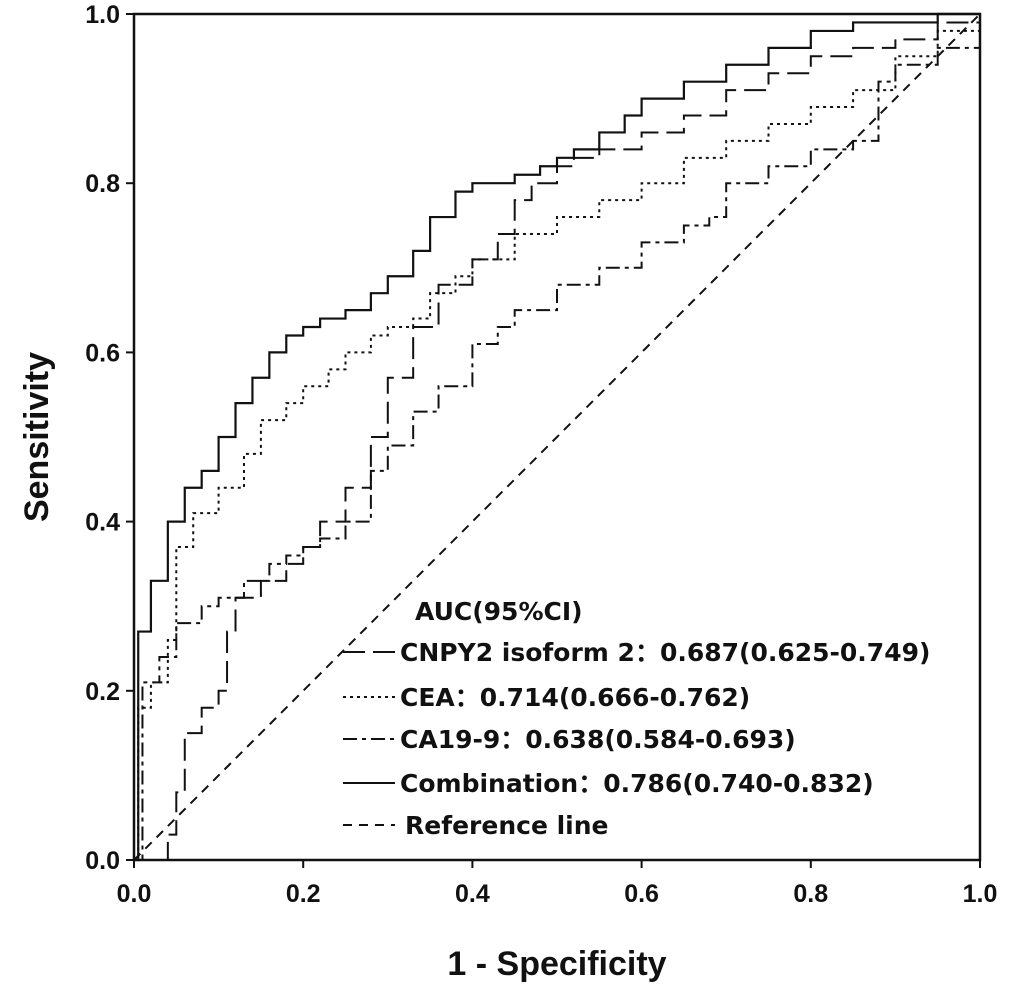 This screenshot has height=987, width=1020. Describe the element at coordinates (507, 825) in the screenshot. I see `legend-entry-label: Reference line` at that location.